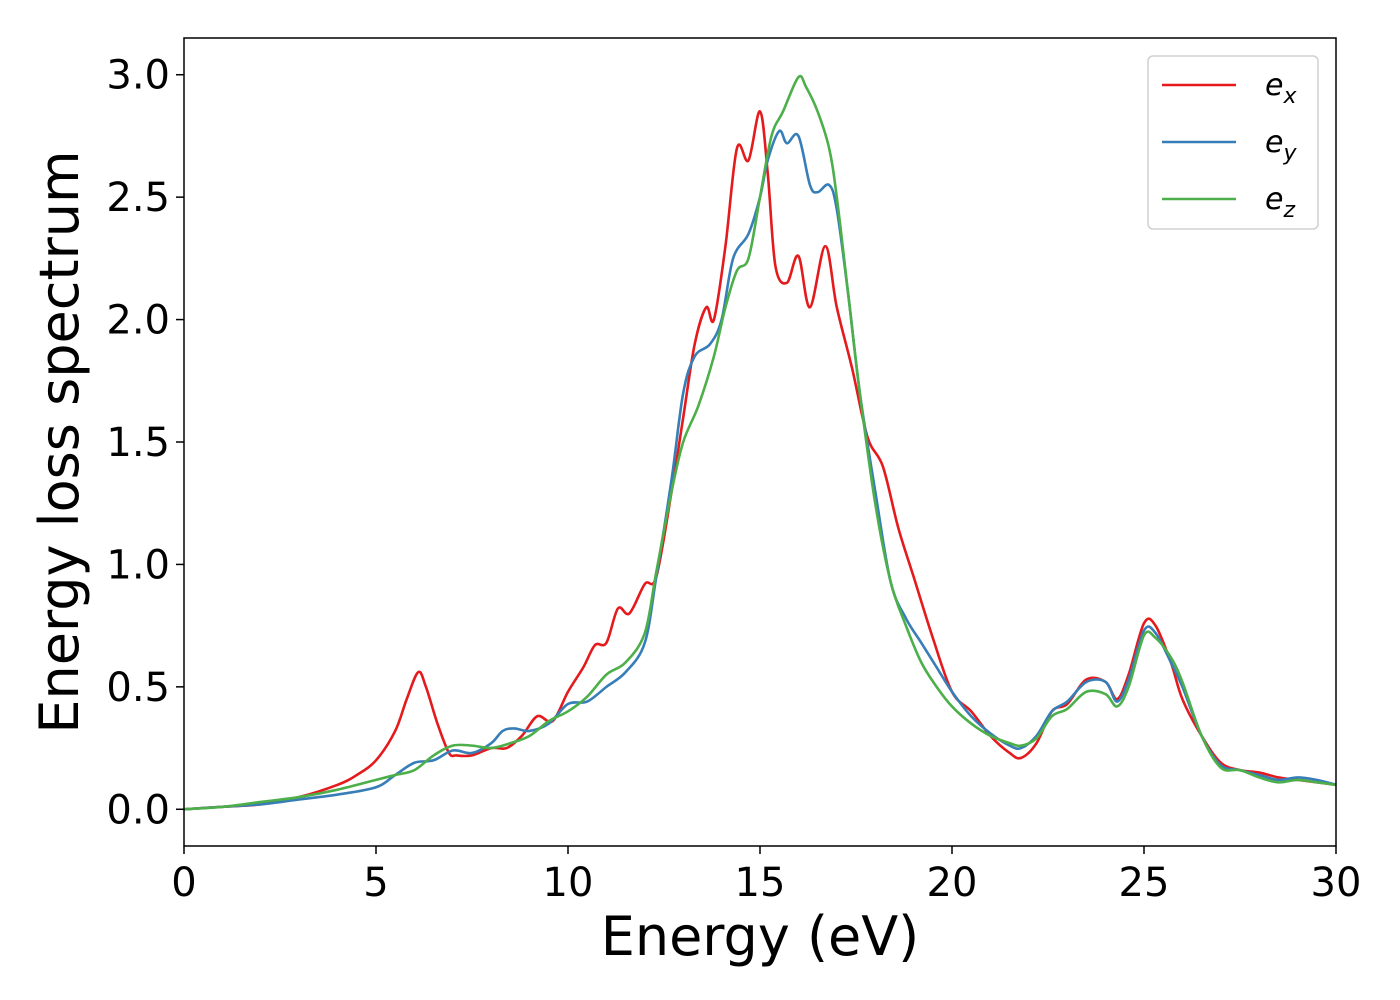 The height and width of the screenshot is (1000, 1400). I want to click on x-tick-label: 5, so click(375, 883).